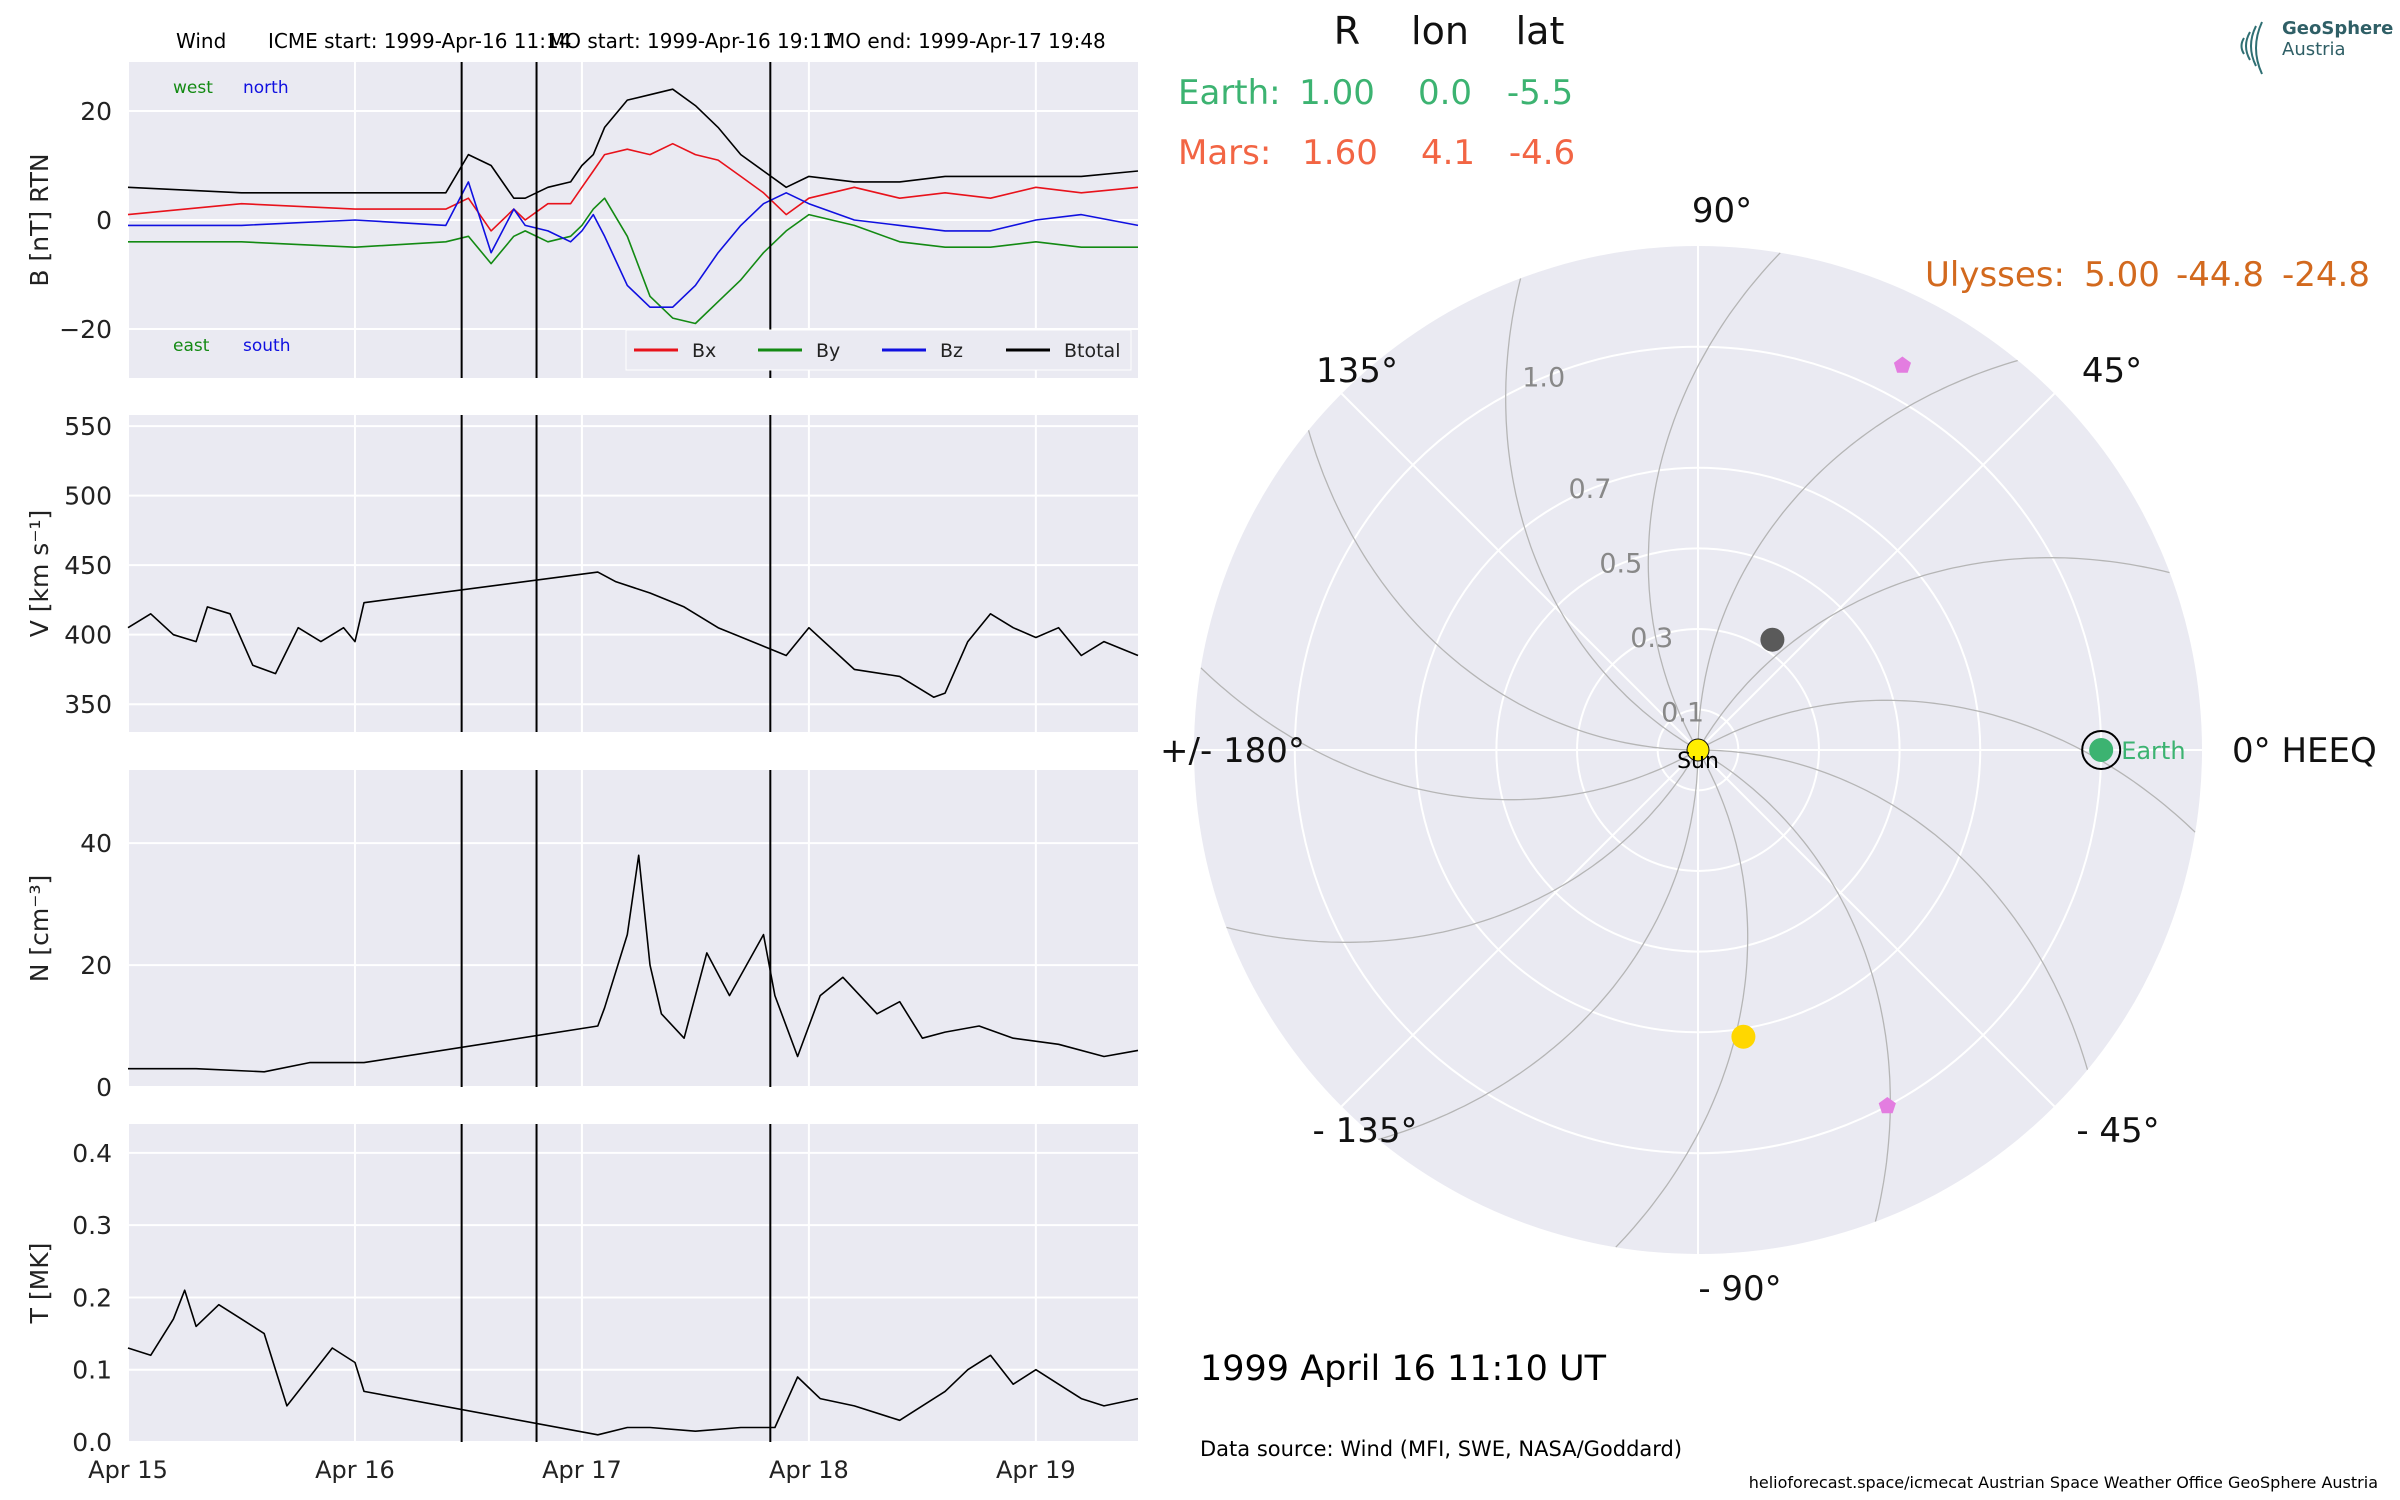  What do you see at coordinates (2117, 1131) in the screenshot?
I see `angle-label: - 45°` at bounding box center [2117, 1131].